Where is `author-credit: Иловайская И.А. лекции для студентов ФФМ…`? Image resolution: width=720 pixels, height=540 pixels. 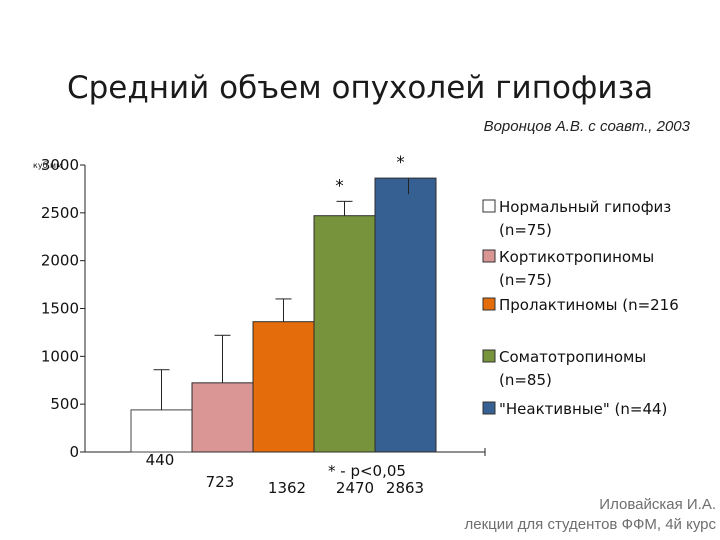
author-credit: Иловайская И.А. лекции для студентов ФФМ… is located at coordinates (591, 515).